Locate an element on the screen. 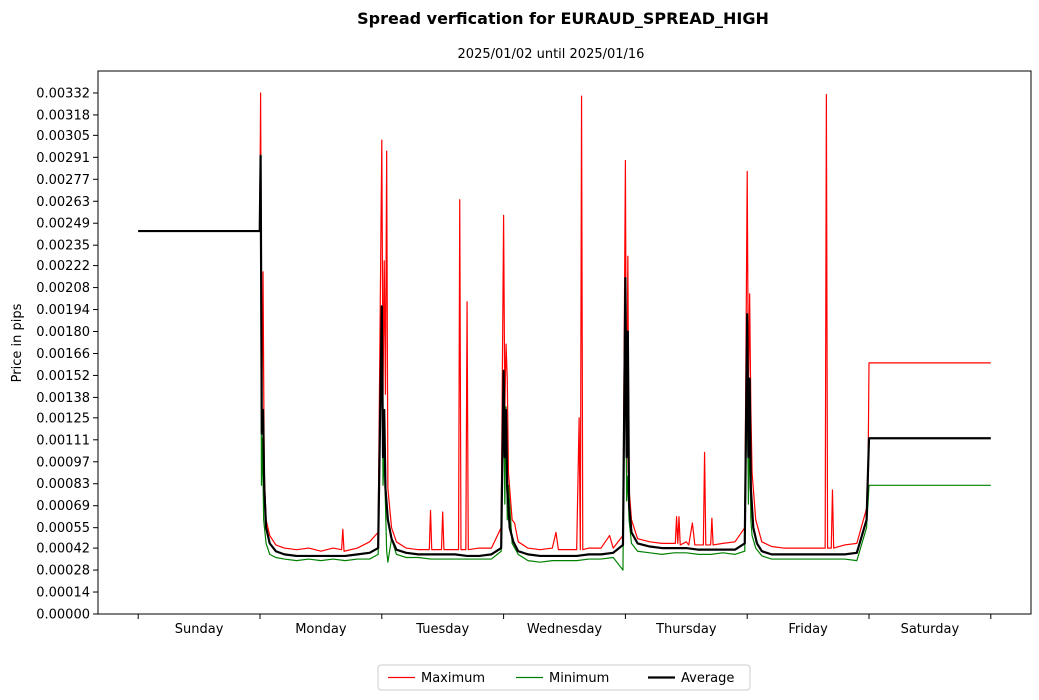  y-tick-label: 0.00055 is located at coordinates (63, 528).